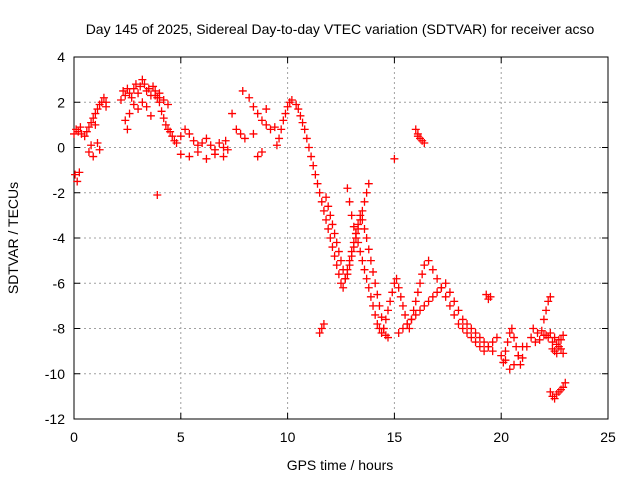 The width and height of the screenshot is (640, 480). Describe the element at coordinates (59, 193) in the screenshot. I see `y-tick-label: -2` at that location.